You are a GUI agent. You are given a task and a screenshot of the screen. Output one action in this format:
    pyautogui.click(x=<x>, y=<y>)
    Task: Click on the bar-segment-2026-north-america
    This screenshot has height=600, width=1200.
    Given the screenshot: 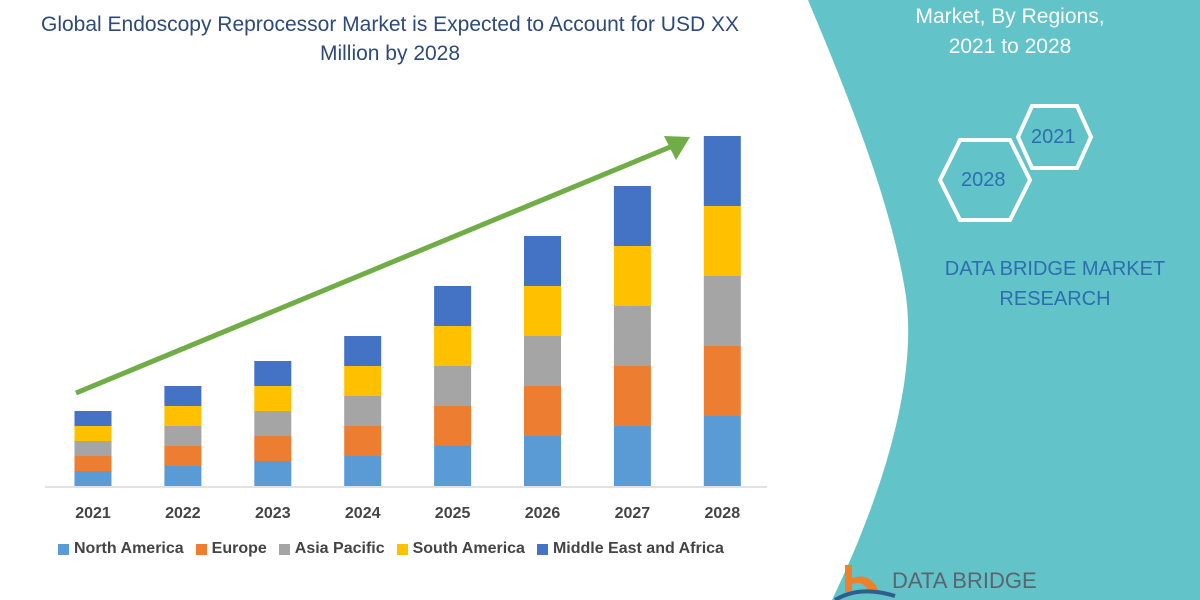 What is the action you would take?
    pyautogui.click(x=542, y=461)
    